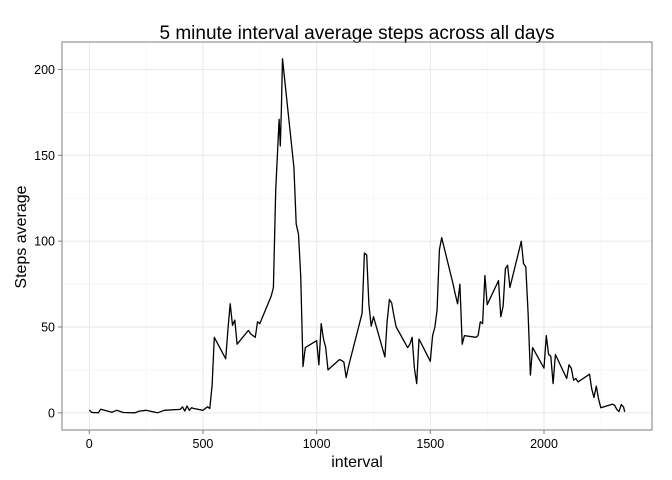  I want to click on x-axis: 0 500 1000 1500 2000, so click(322, 440).